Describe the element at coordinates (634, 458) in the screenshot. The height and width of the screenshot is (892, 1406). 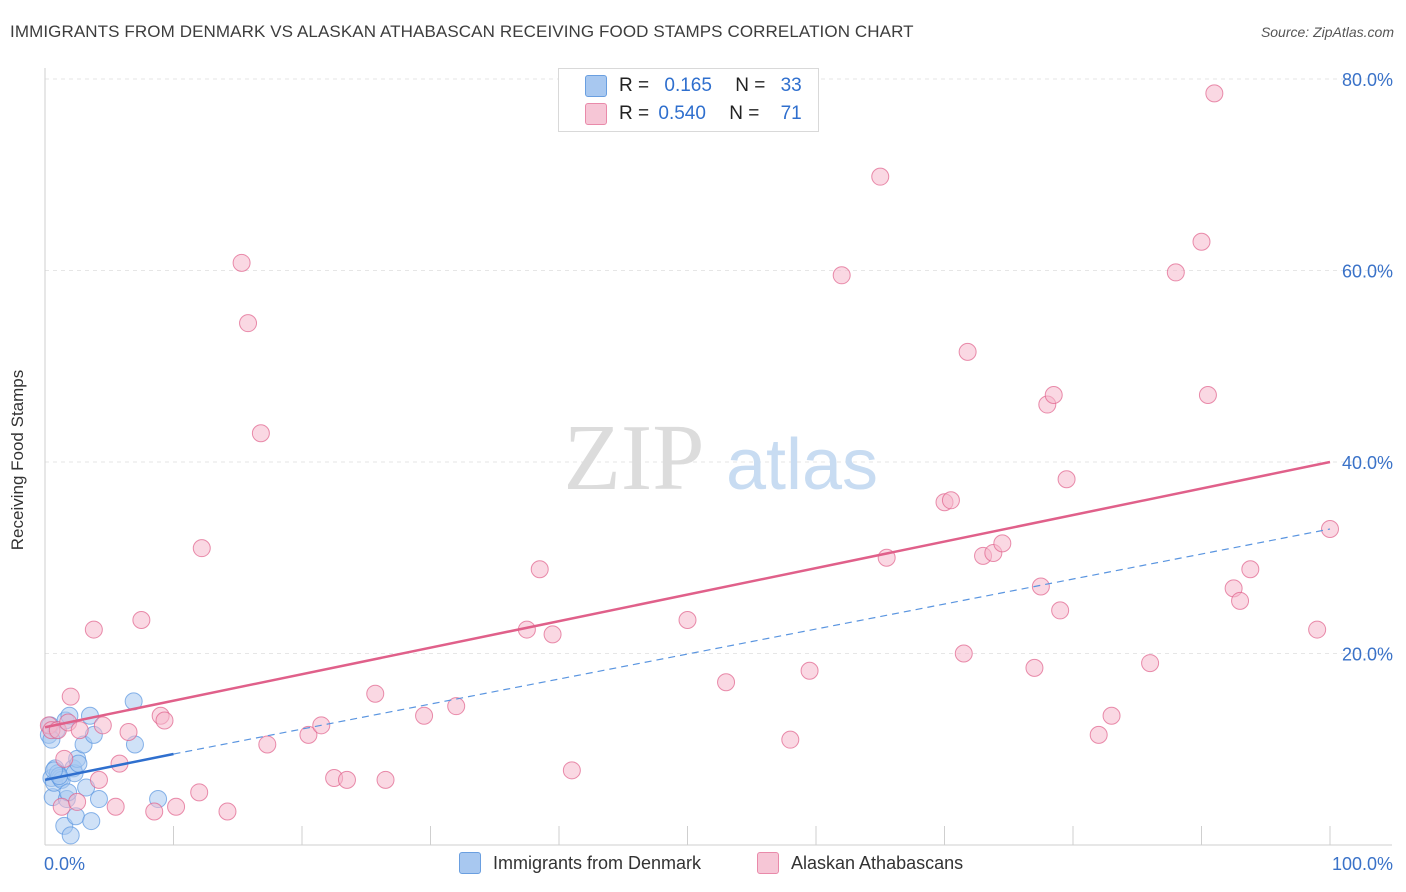
I see `watermark-zip: ZIP` at that location.